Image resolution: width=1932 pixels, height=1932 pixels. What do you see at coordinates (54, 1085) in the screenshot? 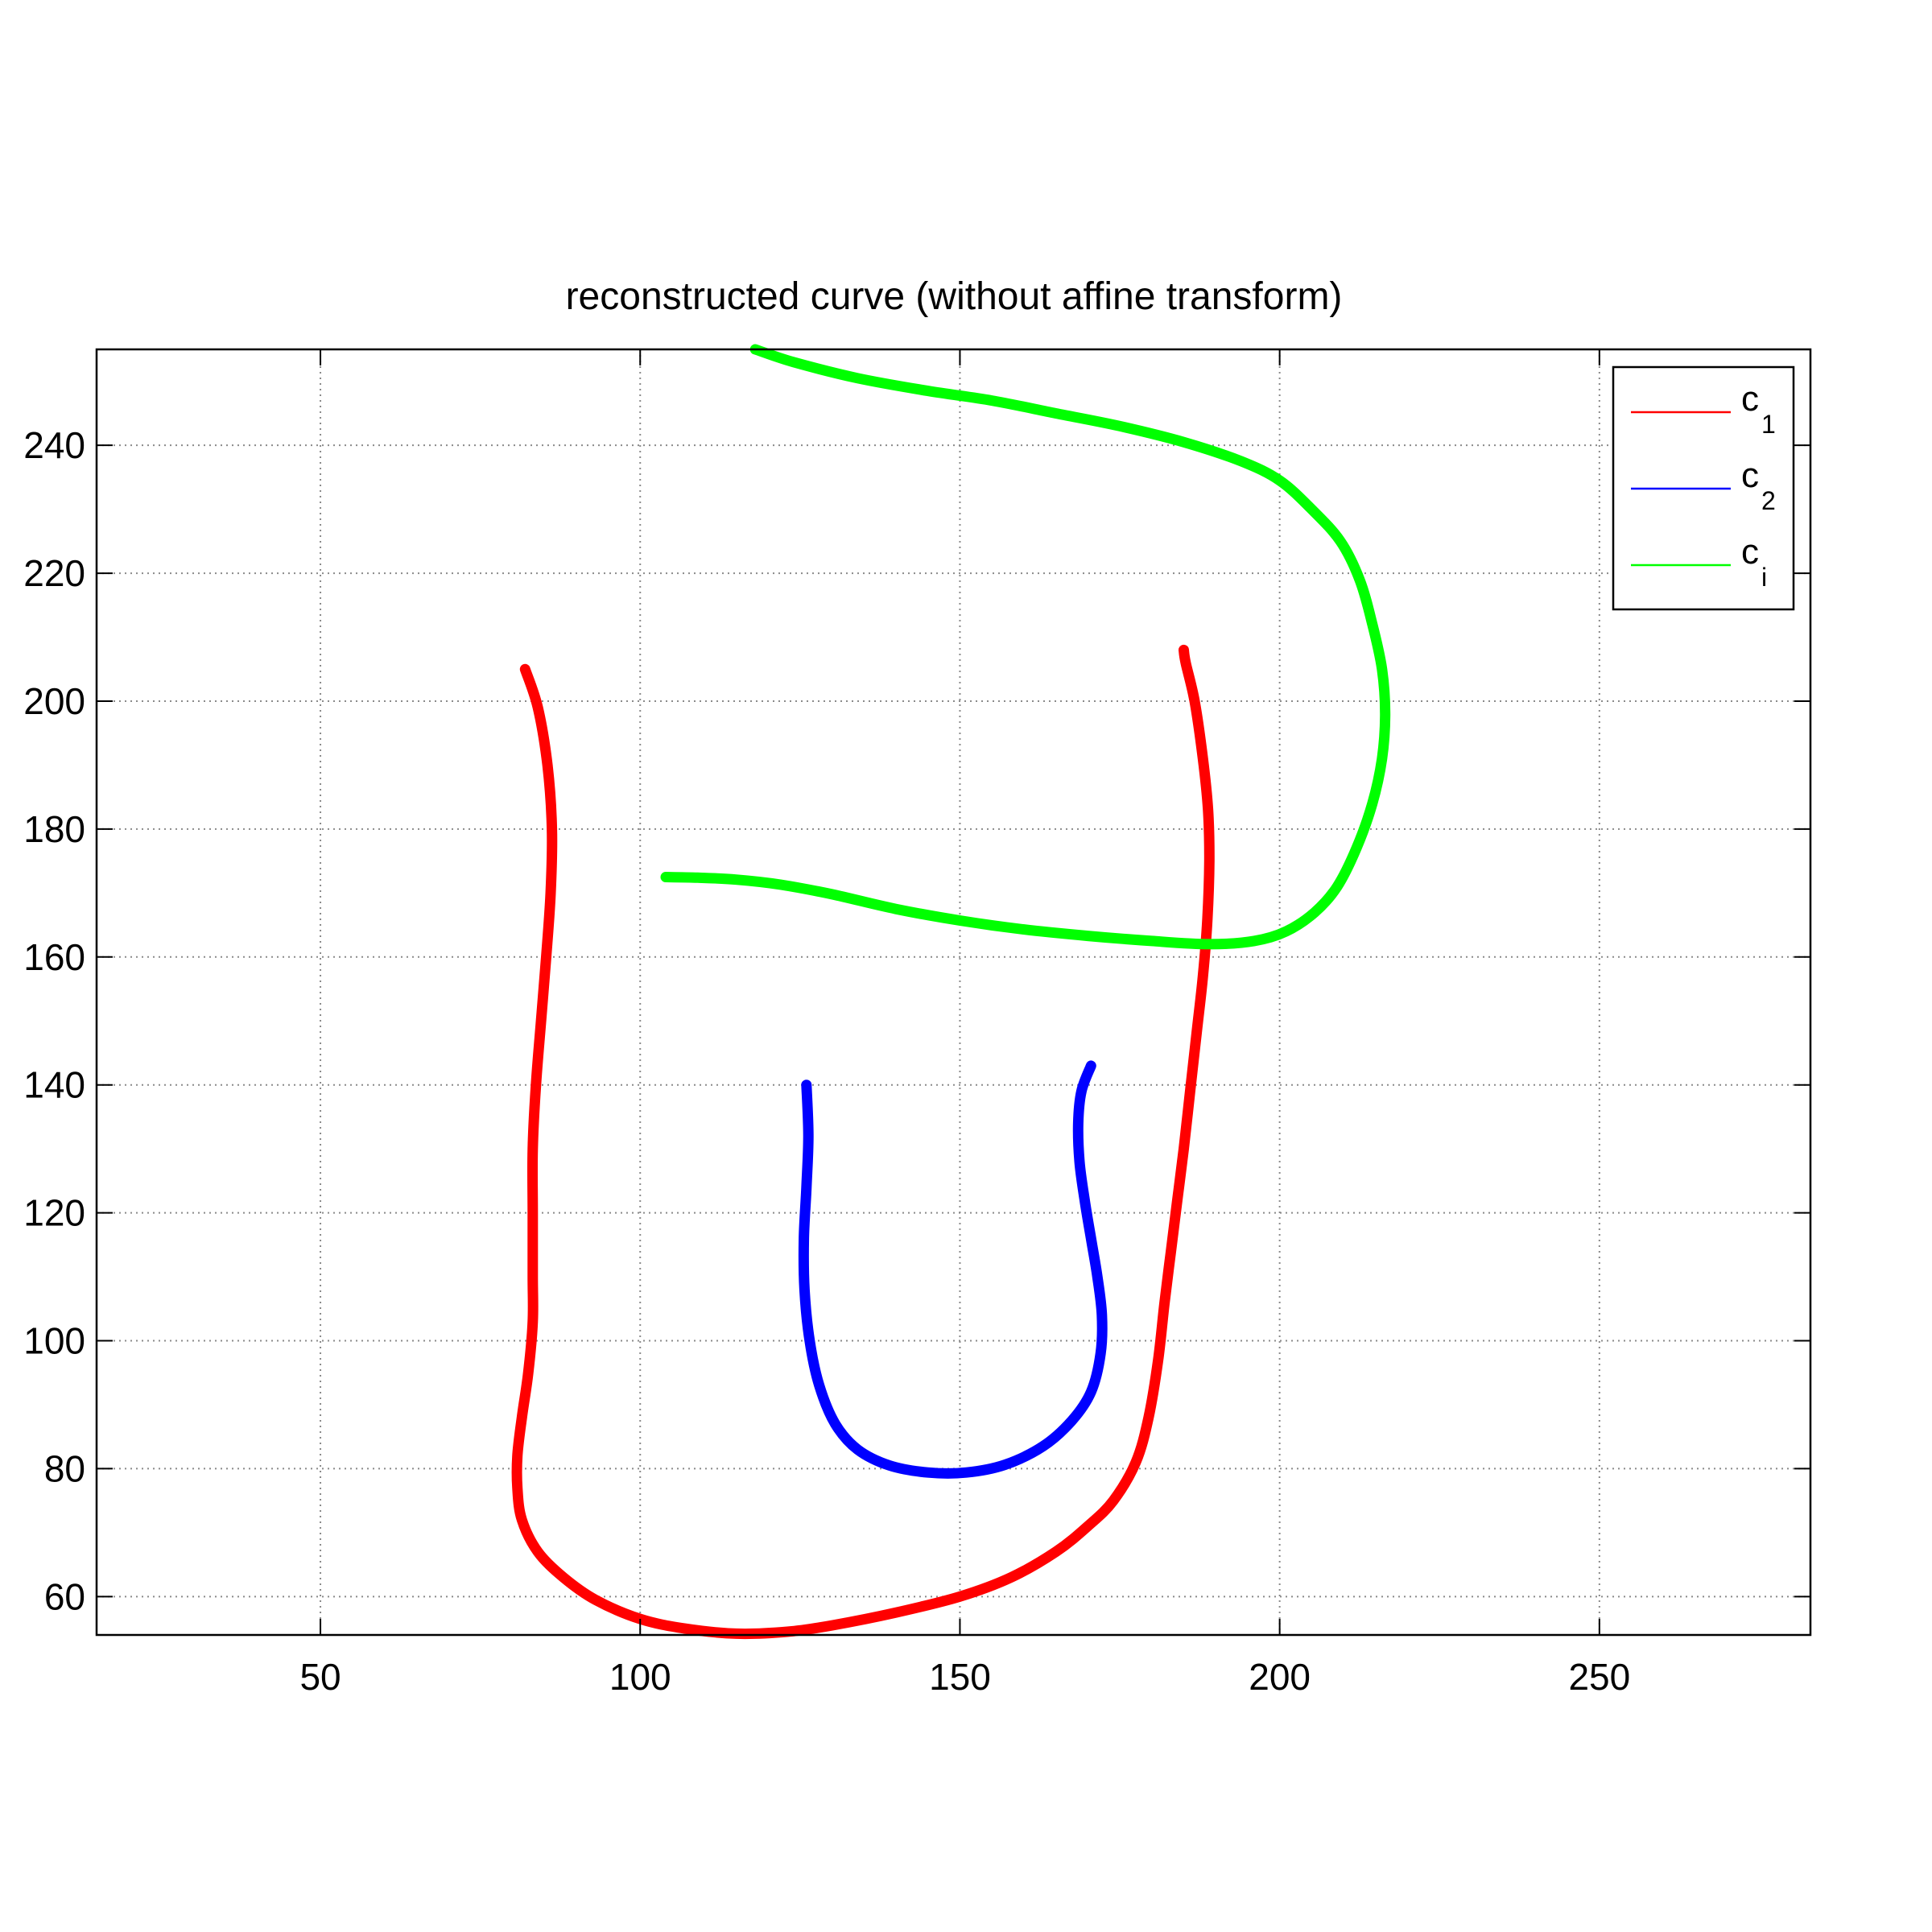
I see `y-tick-label-140: 140` at bounding box center [54, 1085].